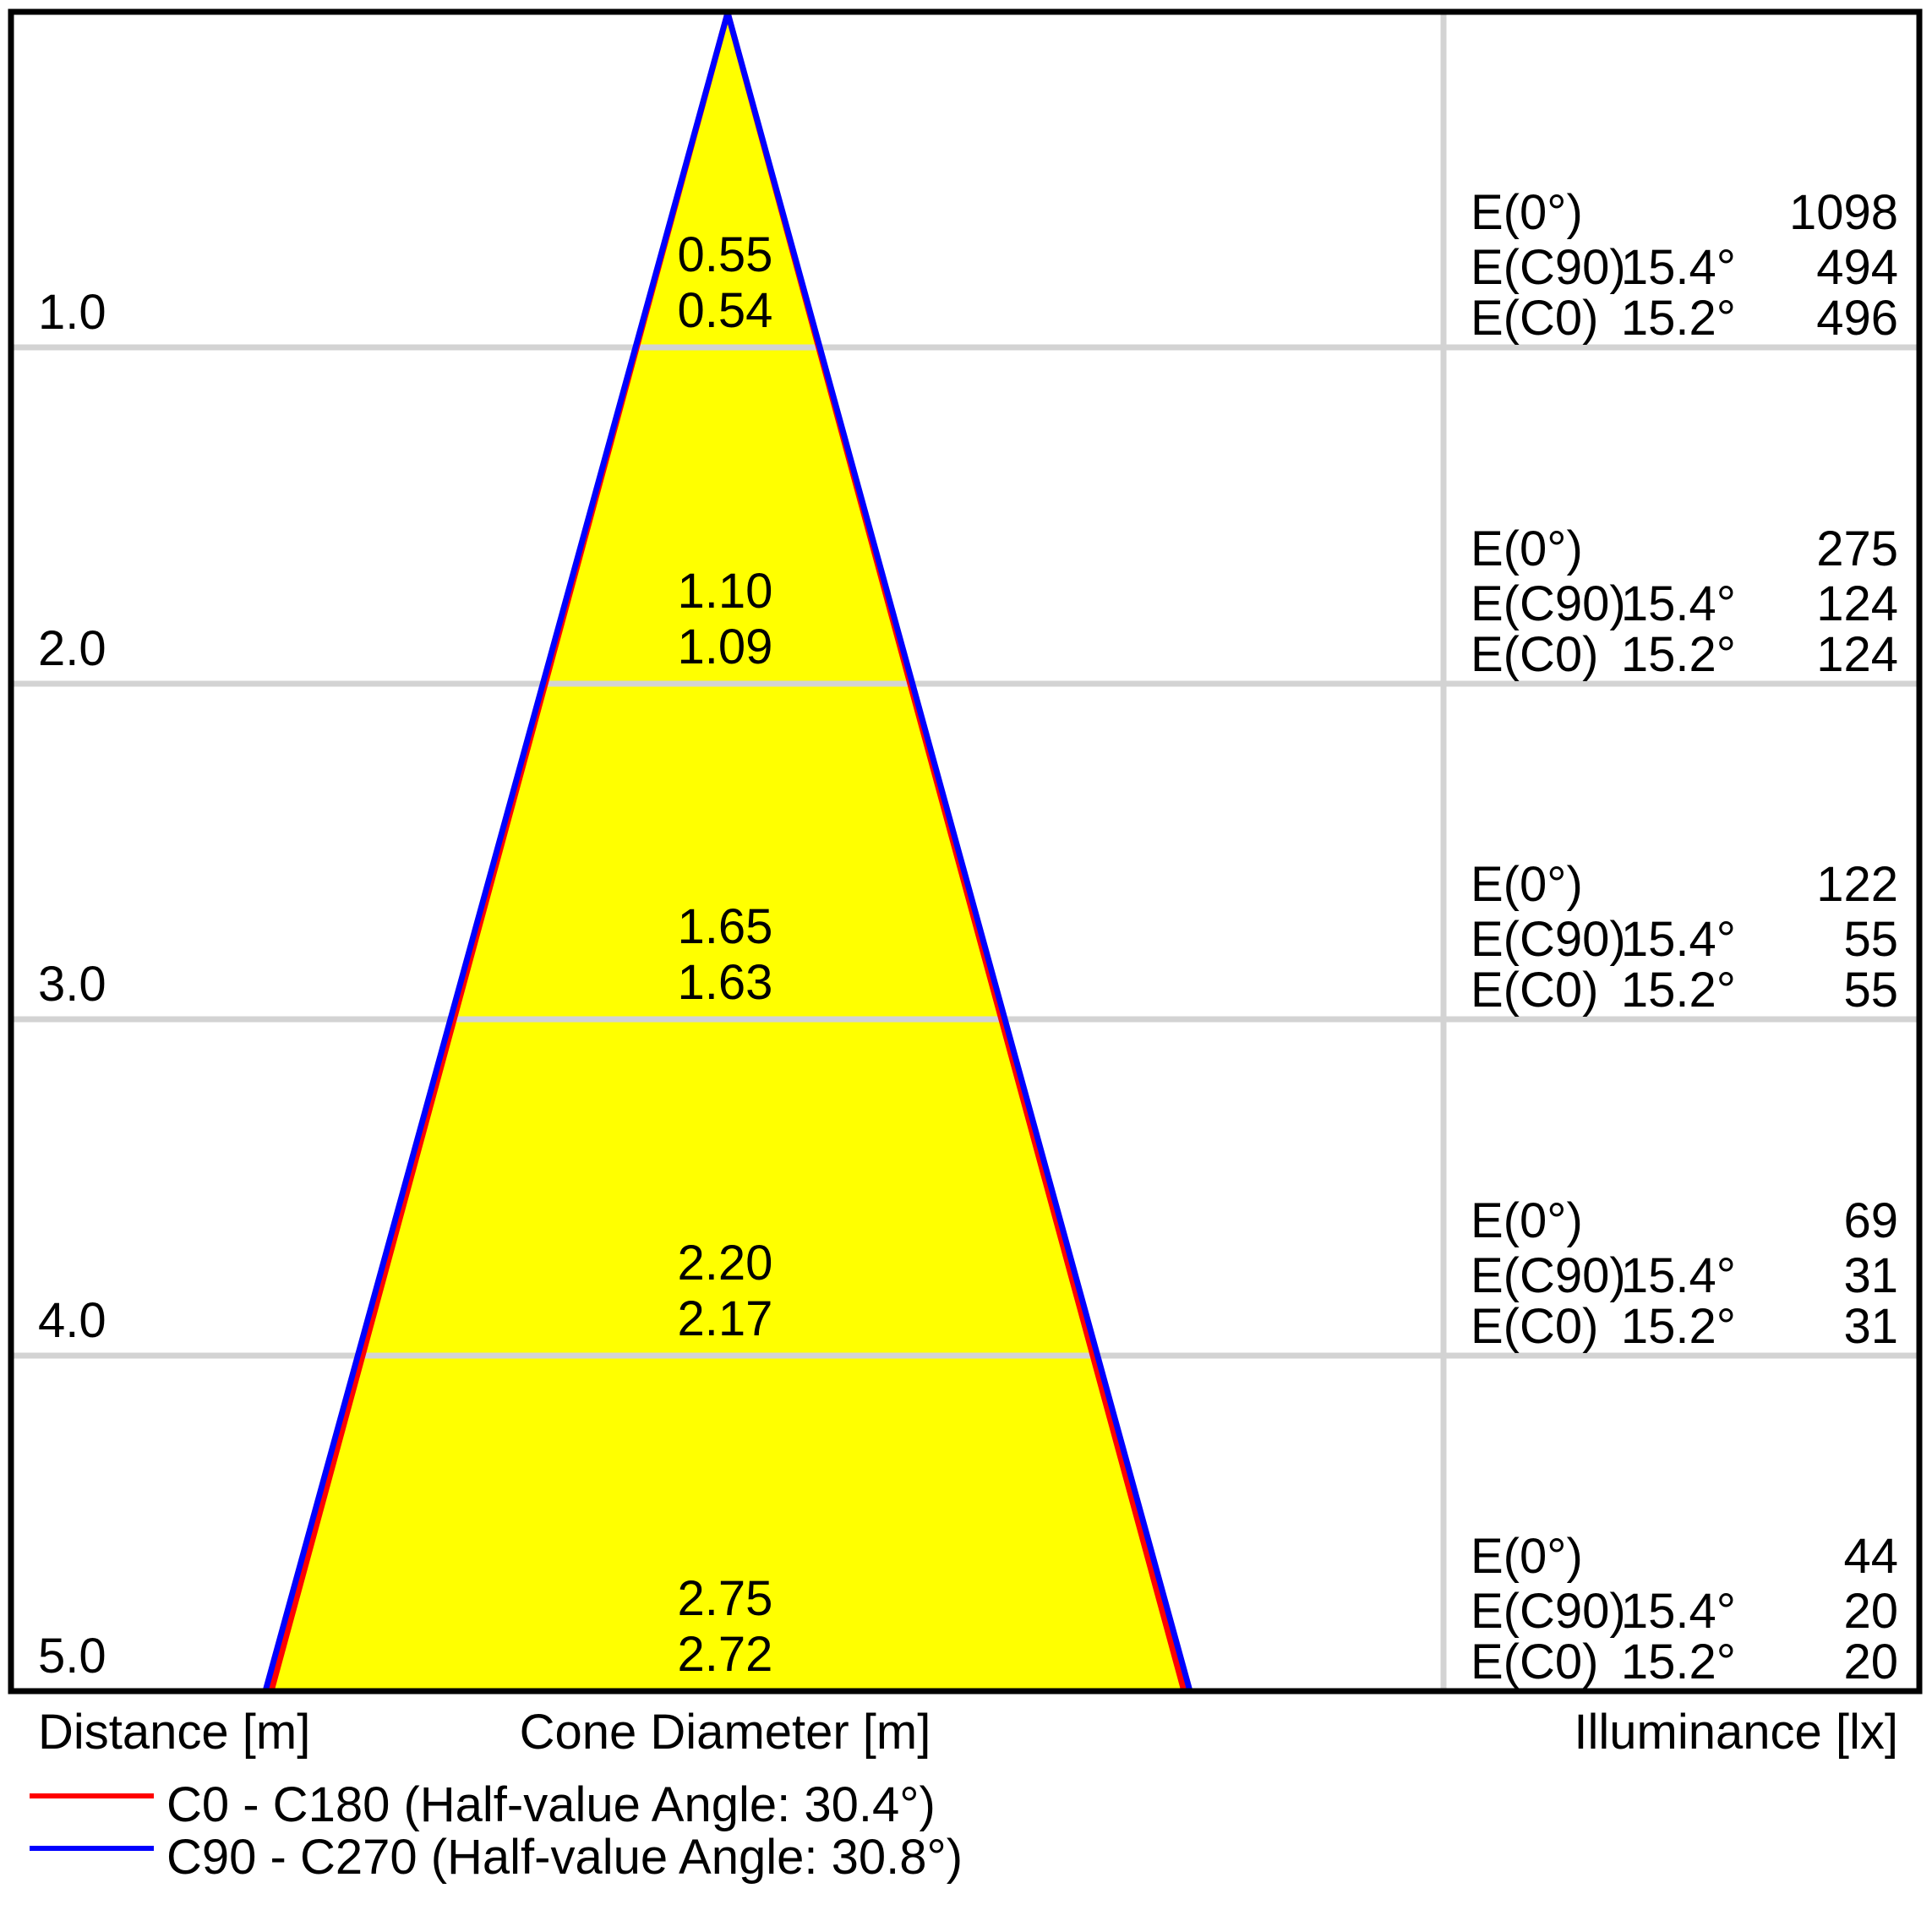  What do you see at coordinates (725, 1263) in the screenshot?
I see `cone-diameter-value-c90: 2.20` at bounding box center [725, 1263].